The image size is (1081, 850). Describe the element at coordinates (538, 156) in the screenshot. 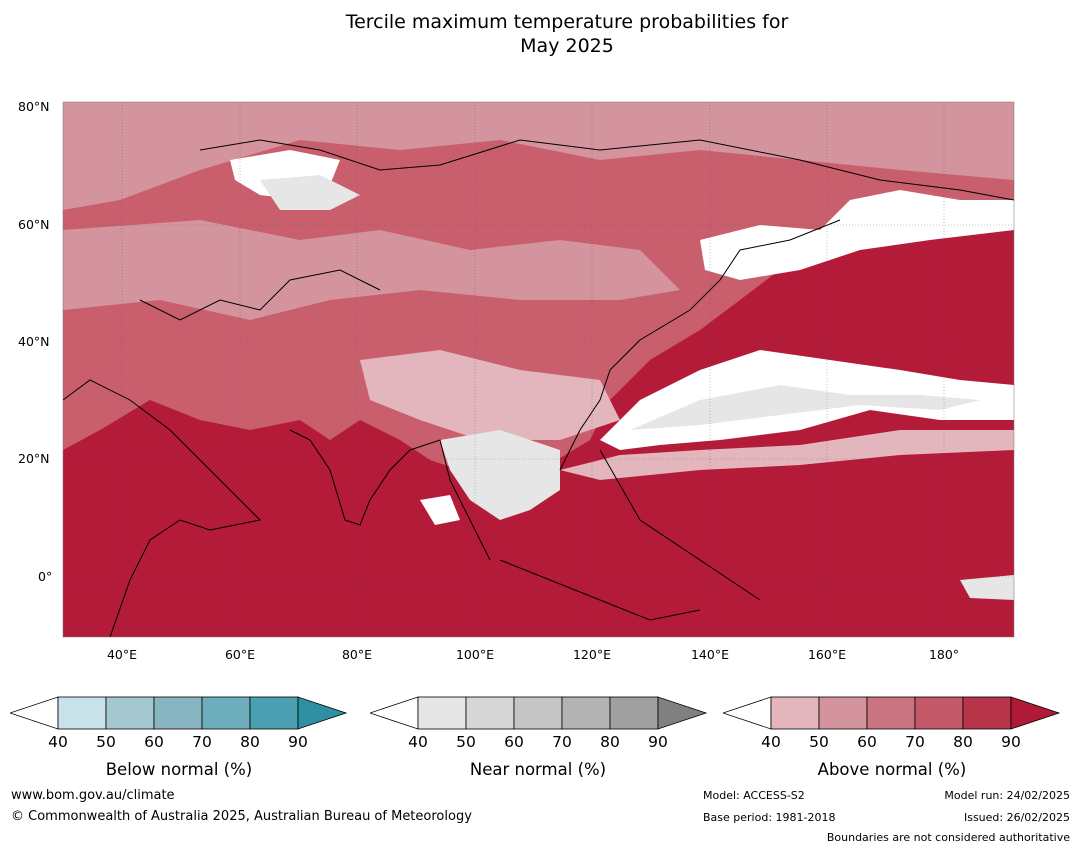

I see `arctic-light-region` at that location.